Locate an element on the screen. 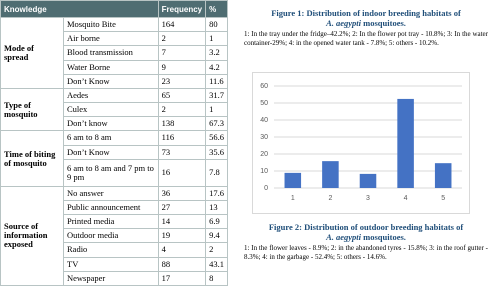 The height and width of the screenshot is (286, 488). frequency: 19 is located at coordinates (182, 236).